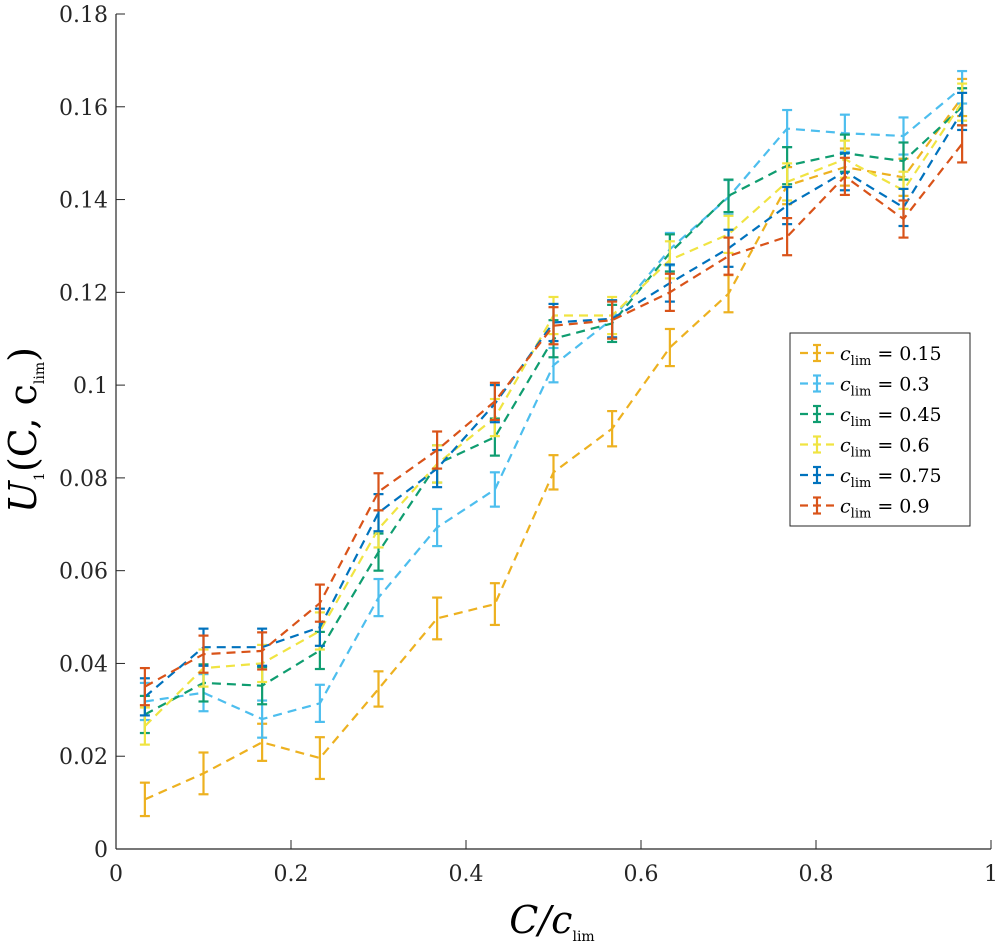 Image resolution: width=997 pixels, height=943 pixels. I want to click on legend-entry-3: clim = 0.6, so click(865, 448).